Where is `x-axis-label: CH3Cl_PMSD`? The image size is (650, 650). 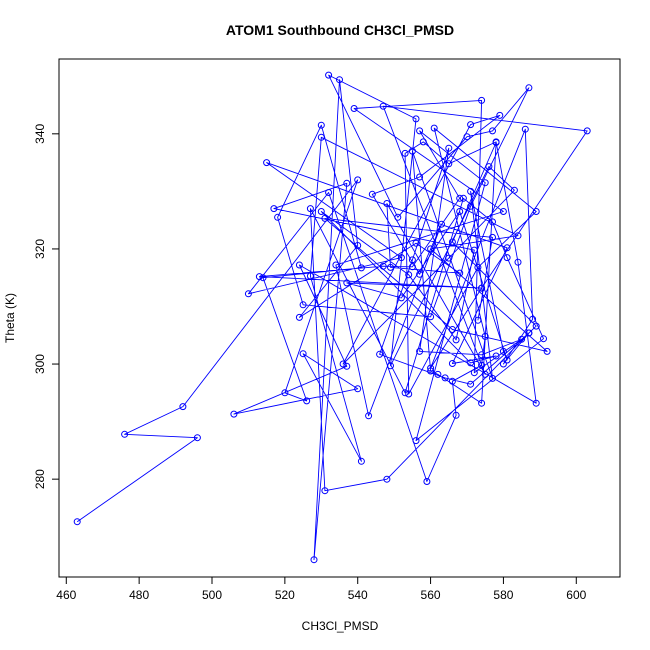 x-axis-label: CH3Cl_PMSD is located at coordinates (340, 626).